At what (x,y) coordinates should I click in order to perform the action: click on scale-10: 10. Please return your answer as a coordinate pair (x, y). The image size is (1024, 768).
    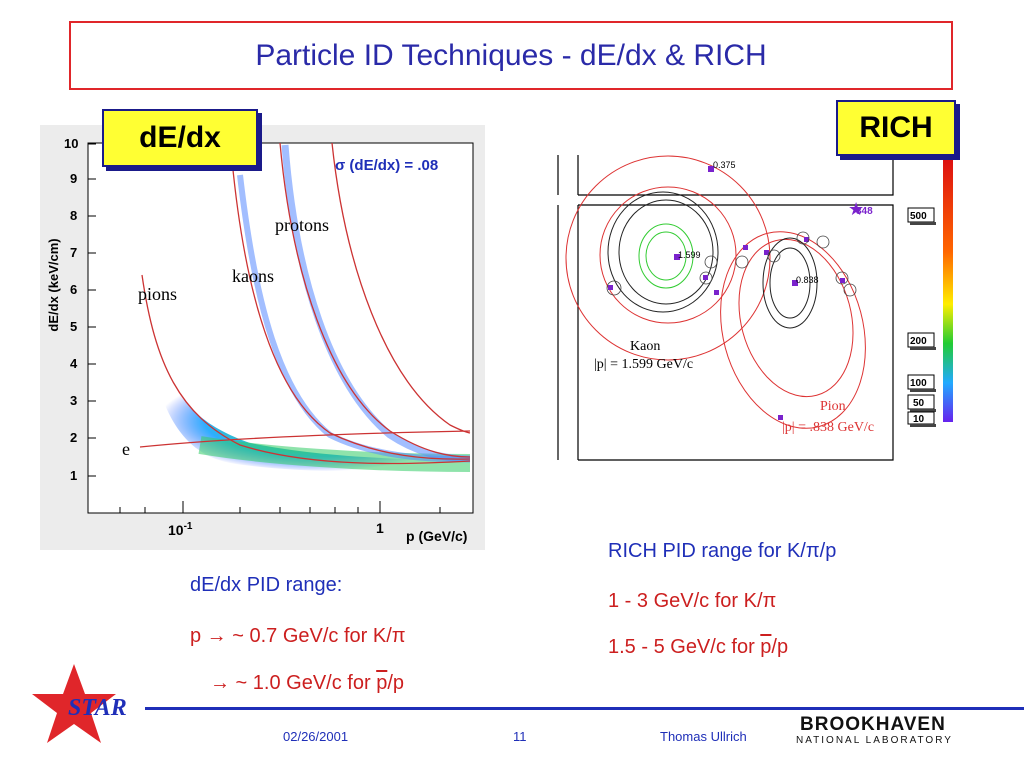
    Looking at the image, I should click on (919, 419).